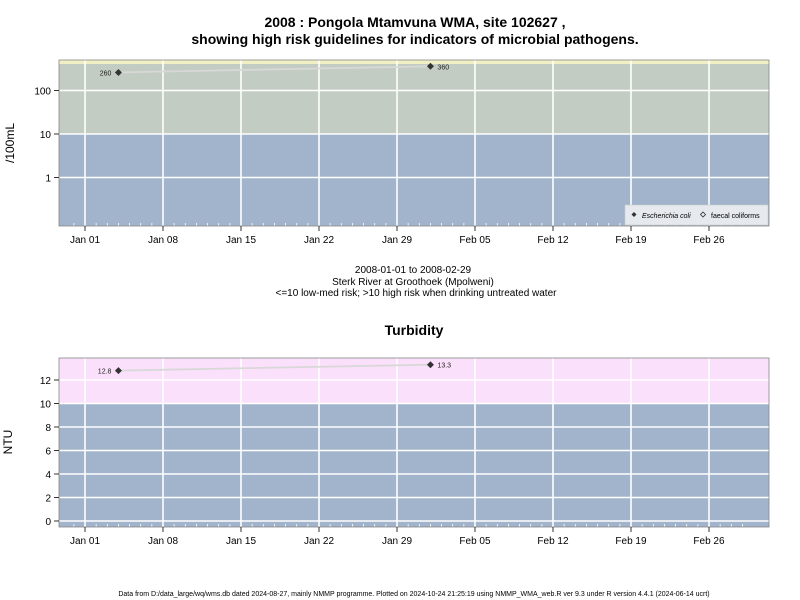 The width and height of the screenshot is (800, 600). I want to click on data-point-label: 360, so click(443, 67).